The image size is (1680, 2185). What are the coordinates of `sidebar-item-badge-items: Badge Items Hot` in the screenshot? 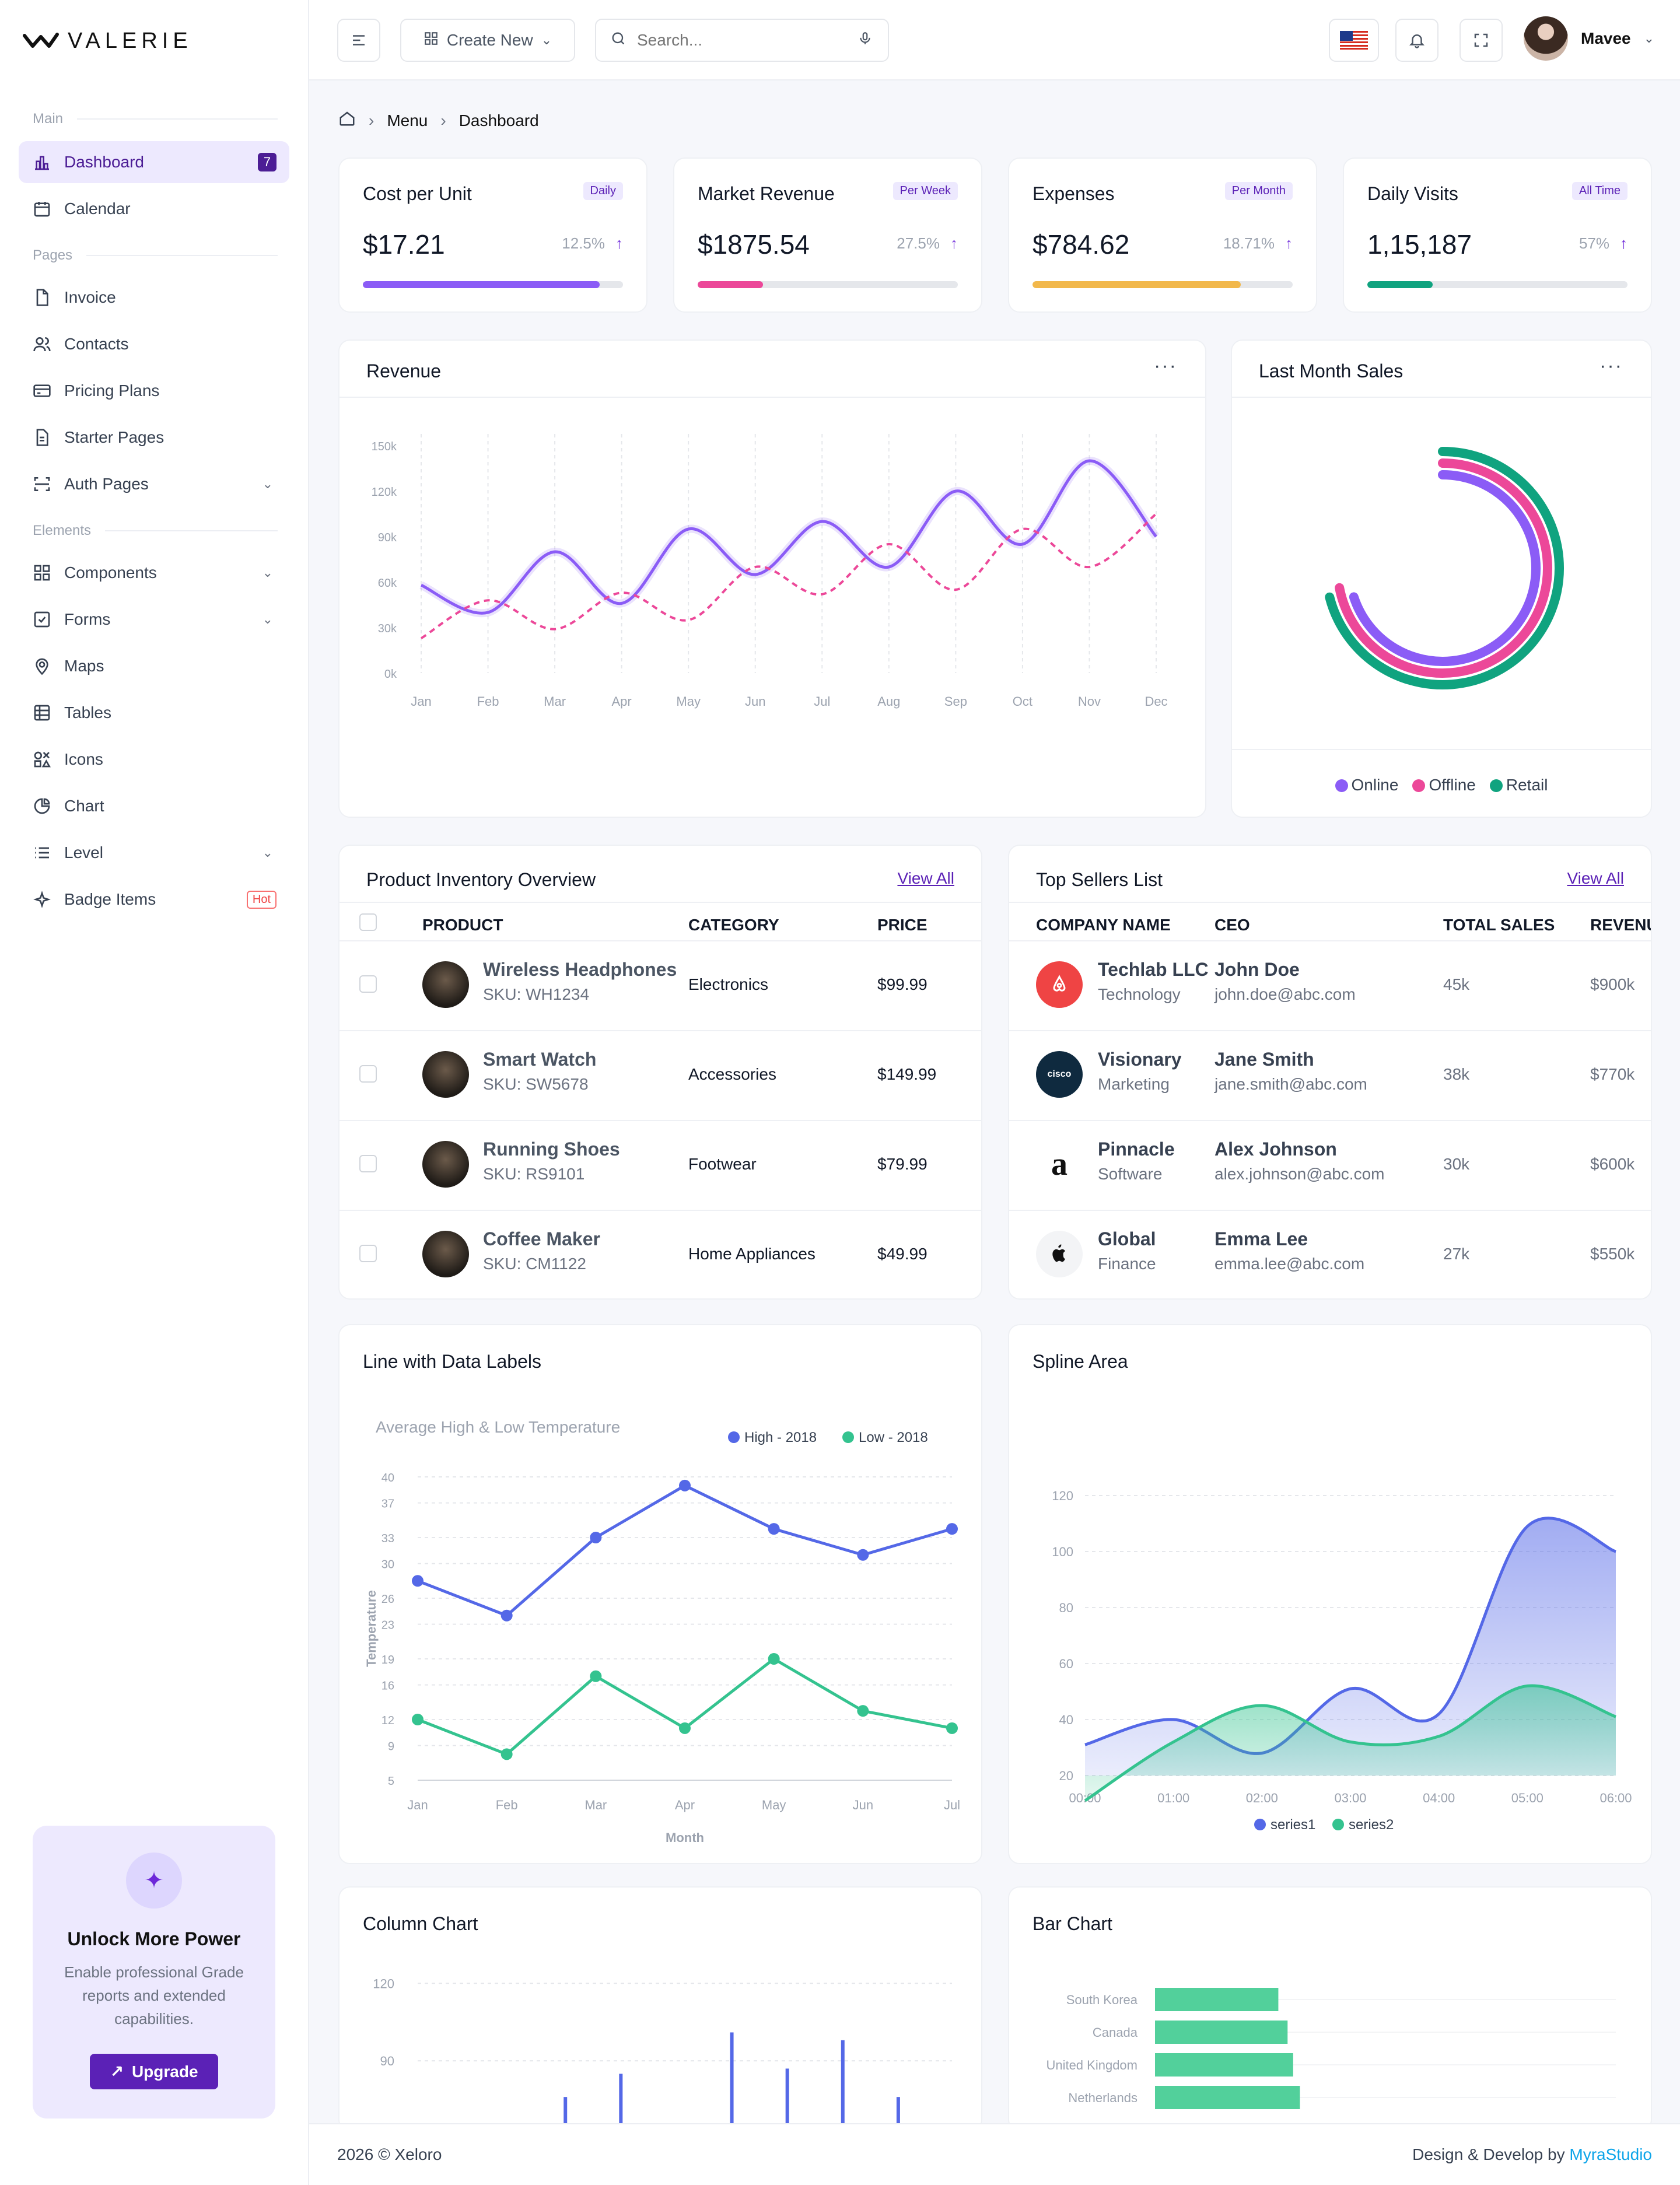 It's located at (154, 899).